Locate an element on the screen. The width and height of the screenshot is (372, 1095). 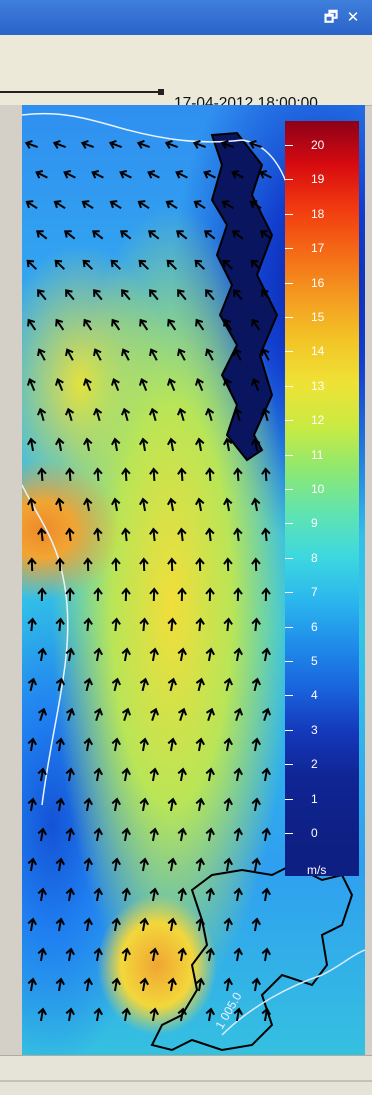
isobar-line is located at coordinates (293, 992).